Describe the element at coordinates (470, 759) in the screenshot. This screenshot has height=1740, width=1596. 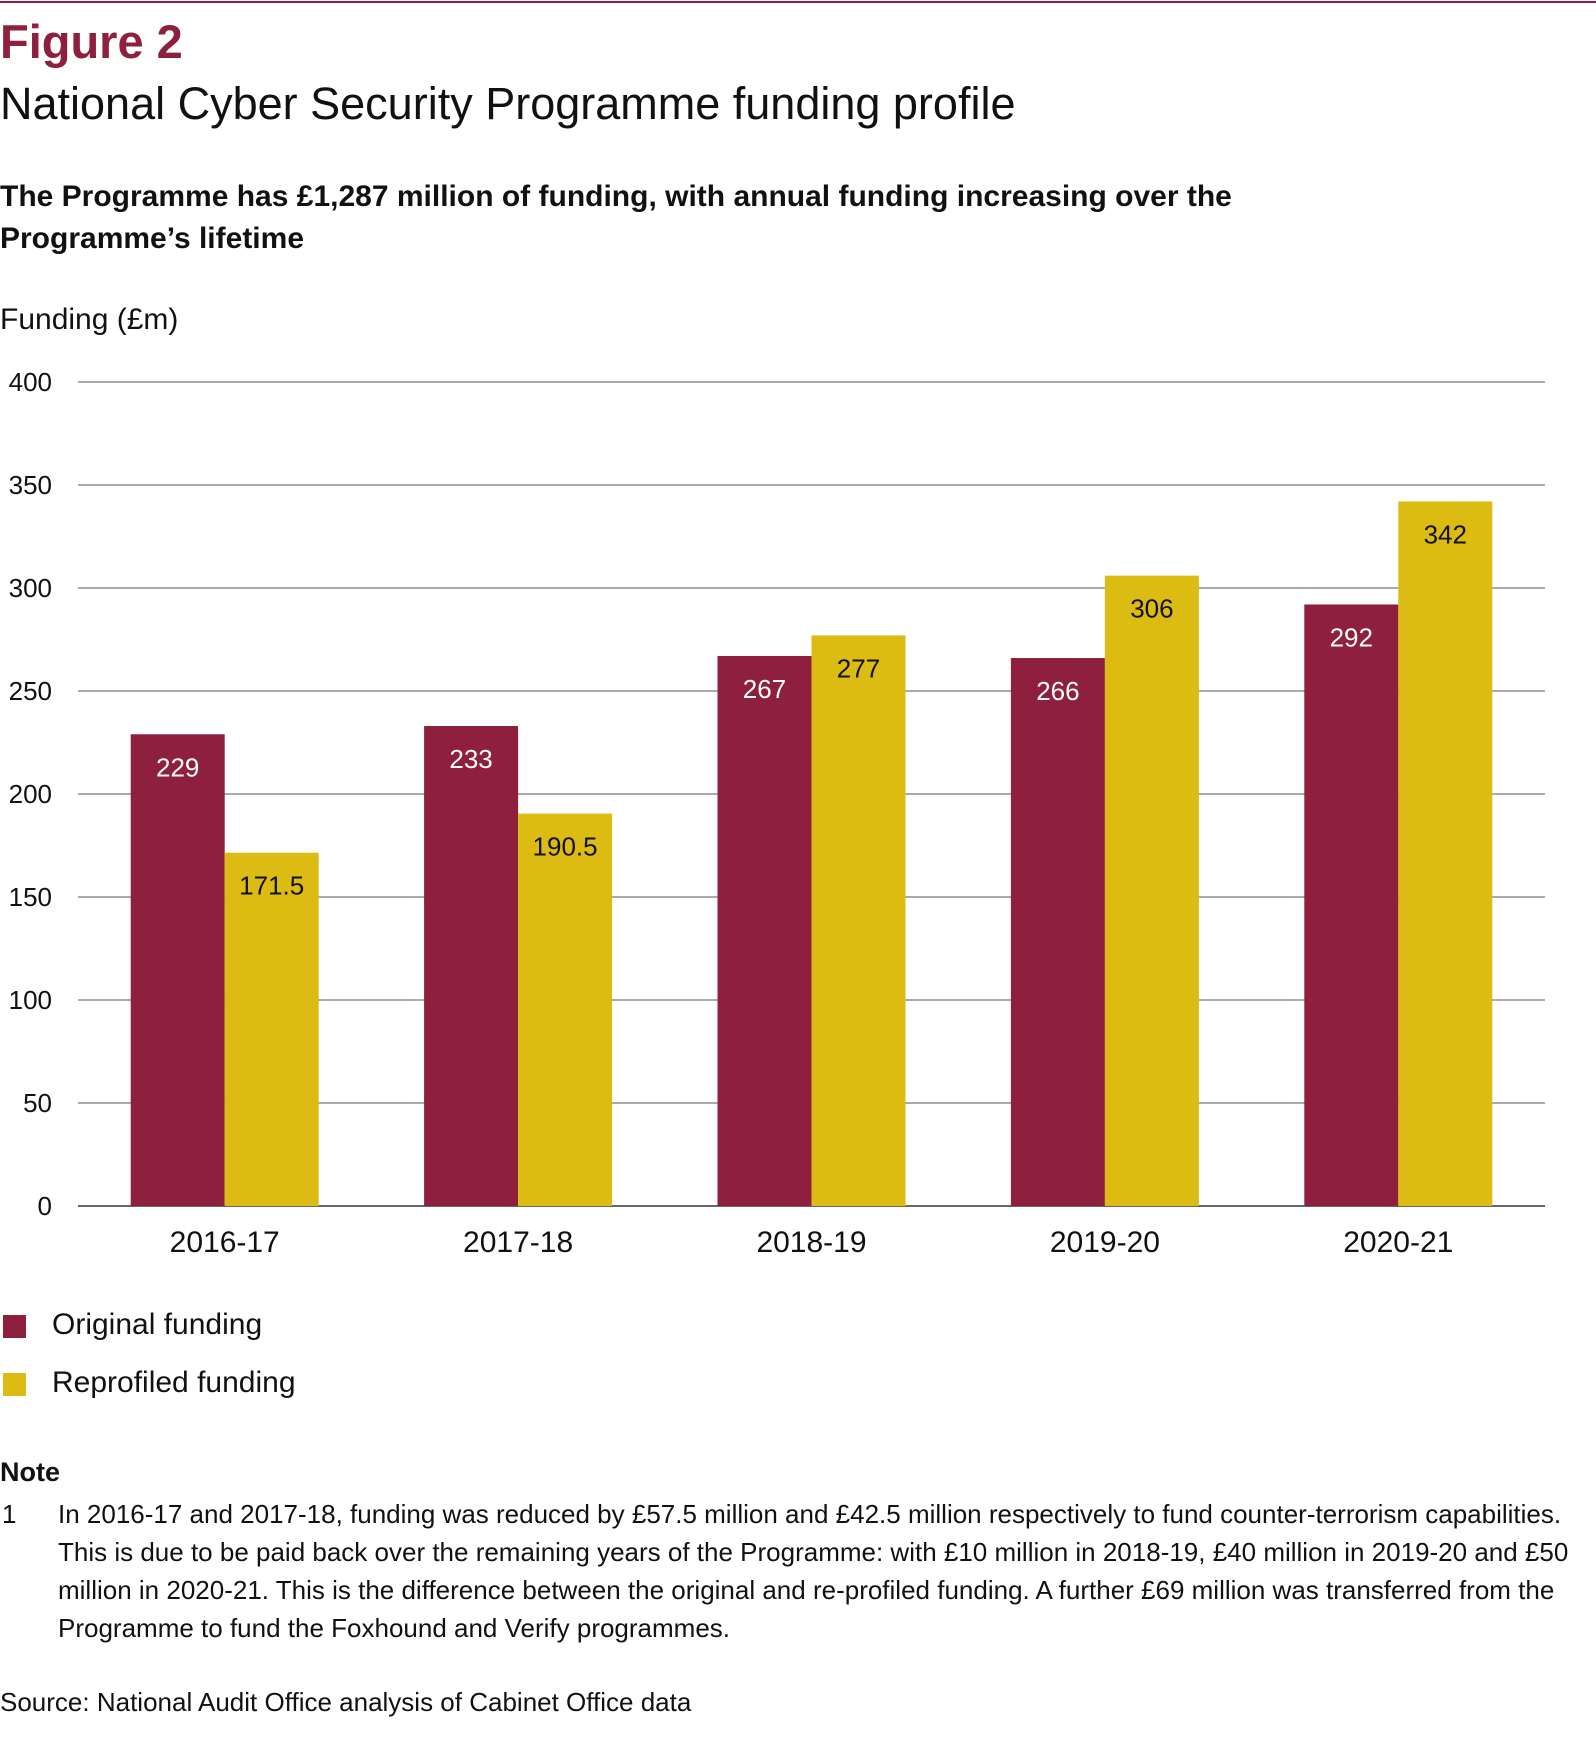
I see `data-label-original: 233` at that location.